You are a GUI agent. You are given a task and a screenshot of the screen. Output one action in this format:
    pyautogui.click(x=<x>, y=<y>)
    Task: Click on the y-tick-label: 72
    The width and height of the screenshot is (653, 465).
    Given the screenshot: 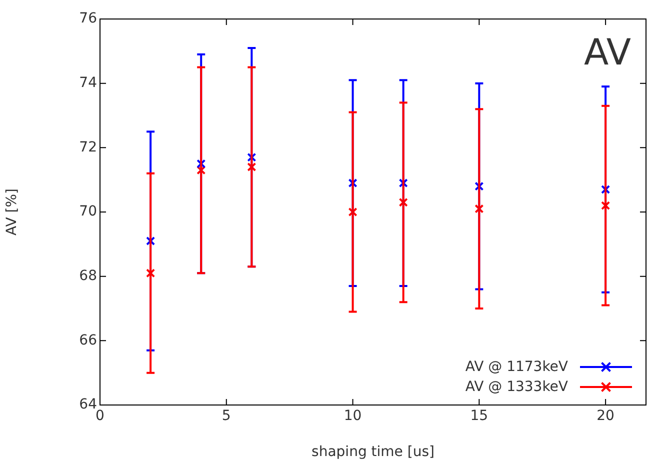 What is the action you would take?
    pyautogui.click(x=88, y=147)
    